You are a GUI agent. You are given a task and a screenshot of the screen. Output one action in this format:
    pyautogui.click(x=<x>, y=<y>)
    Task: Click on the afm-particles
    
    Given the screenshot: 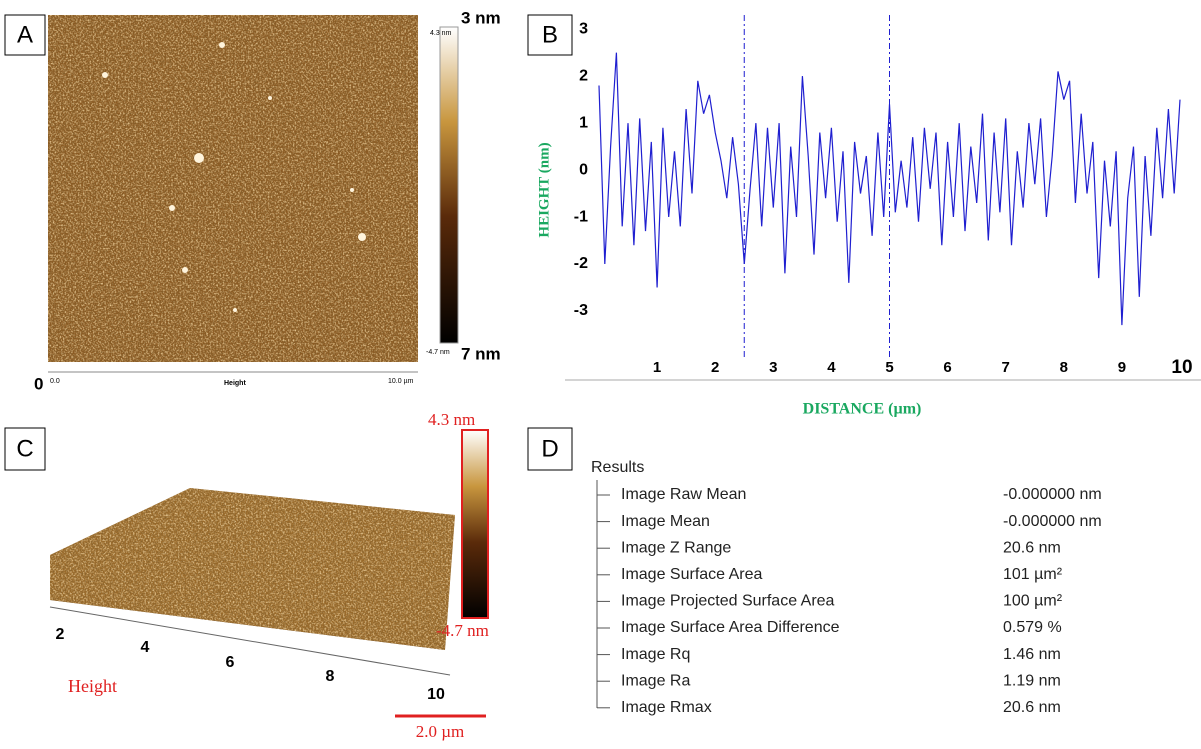 What is the action you would take?
    pyautogui.click(x=234, y=177)
    